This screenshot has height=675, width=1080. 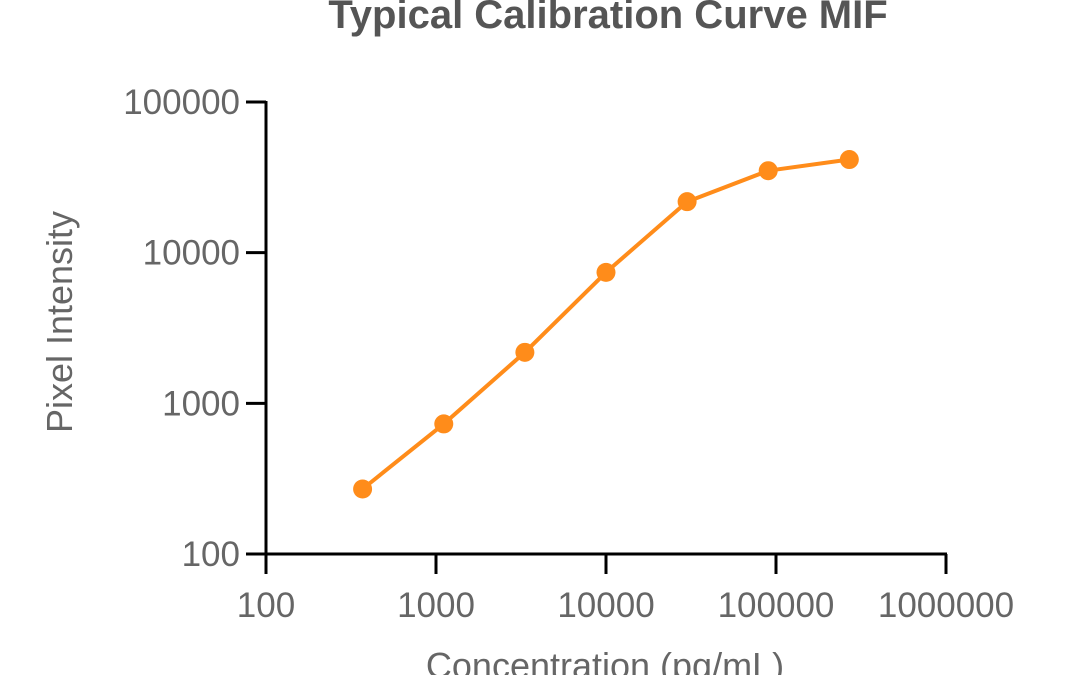 I want to click on y-tick-label: 10000, so click(x=191, y=253).